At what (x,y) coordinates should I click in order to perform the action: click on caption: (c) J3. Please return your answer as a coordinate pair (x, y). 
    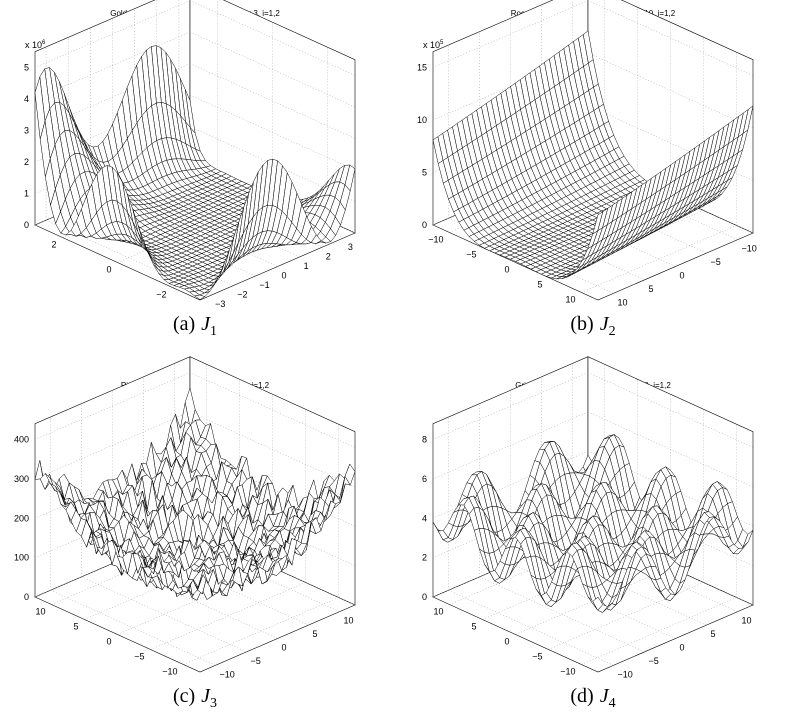
    Looking at the image, I should click on (195, 698).